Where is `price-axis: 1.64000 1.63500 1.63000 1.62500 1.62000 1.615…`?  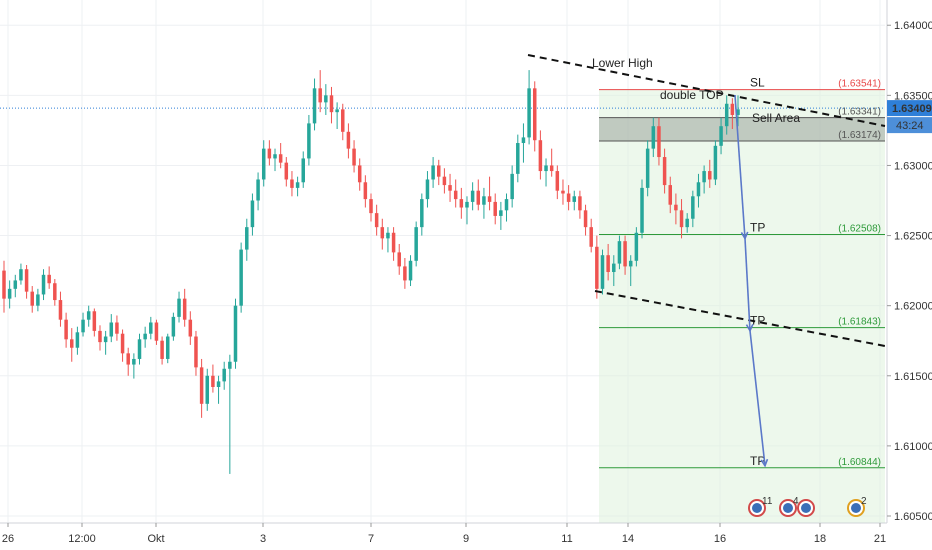 price-axis: 1.64000 1.63500 1.63000 1.62500 1.62000 1.615… is located at coordinates (909, 275).